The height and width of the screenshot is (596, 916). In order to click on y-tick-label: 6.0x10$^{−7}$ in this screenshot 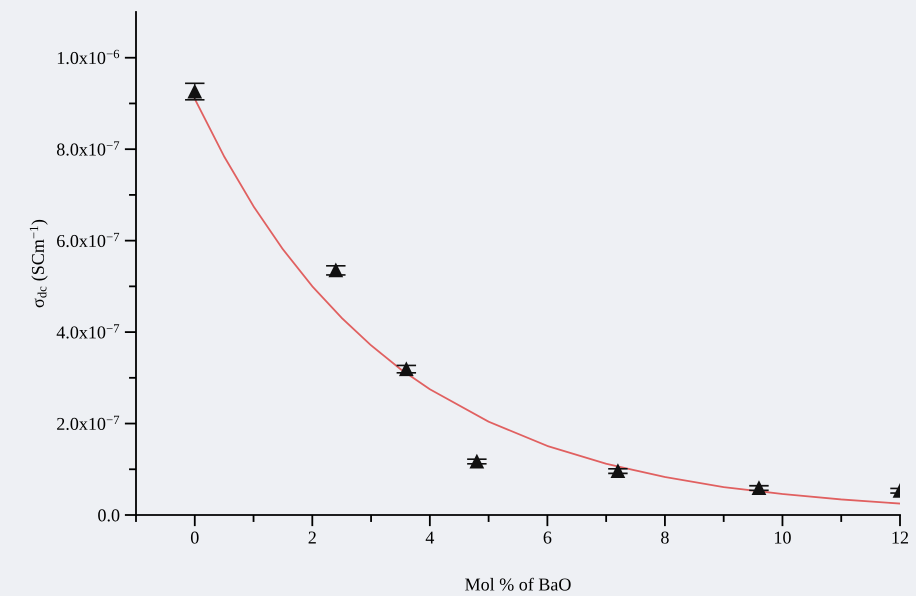, I will do `click(88, 240)`.